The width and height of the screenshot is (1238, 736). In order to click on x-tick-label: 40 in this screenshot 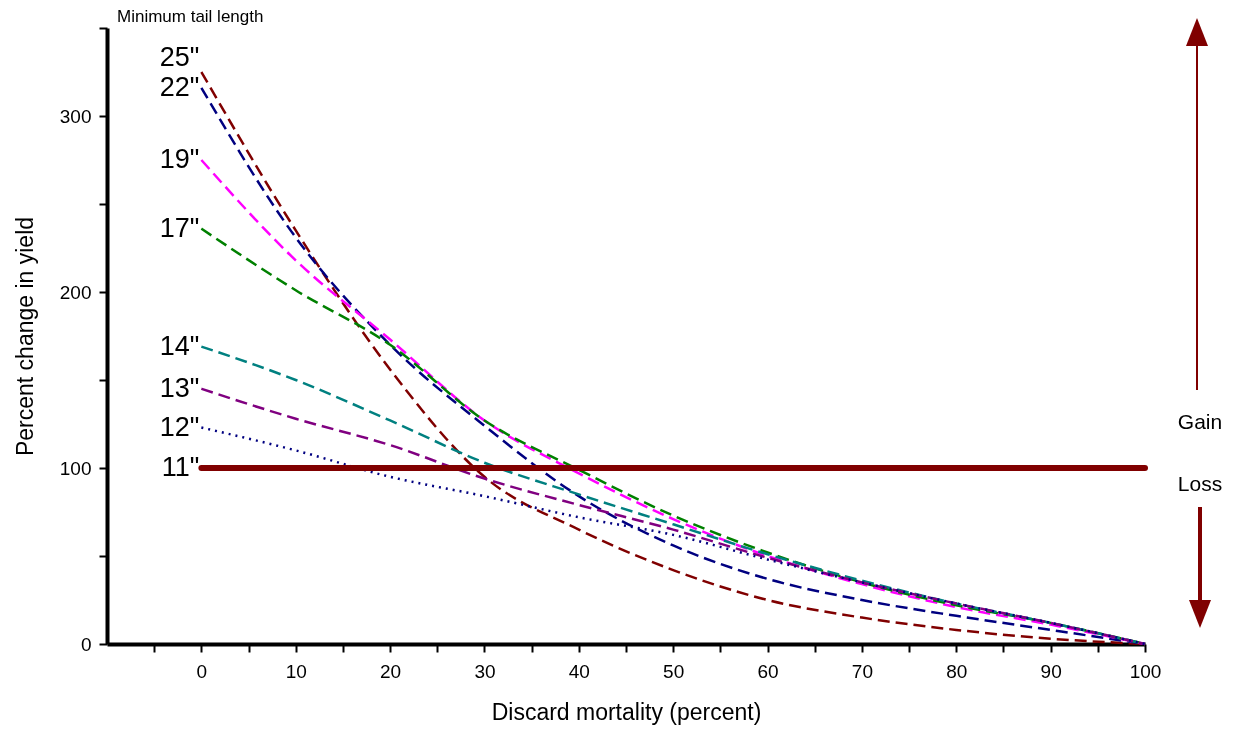, I will do `click(579, 671)`.